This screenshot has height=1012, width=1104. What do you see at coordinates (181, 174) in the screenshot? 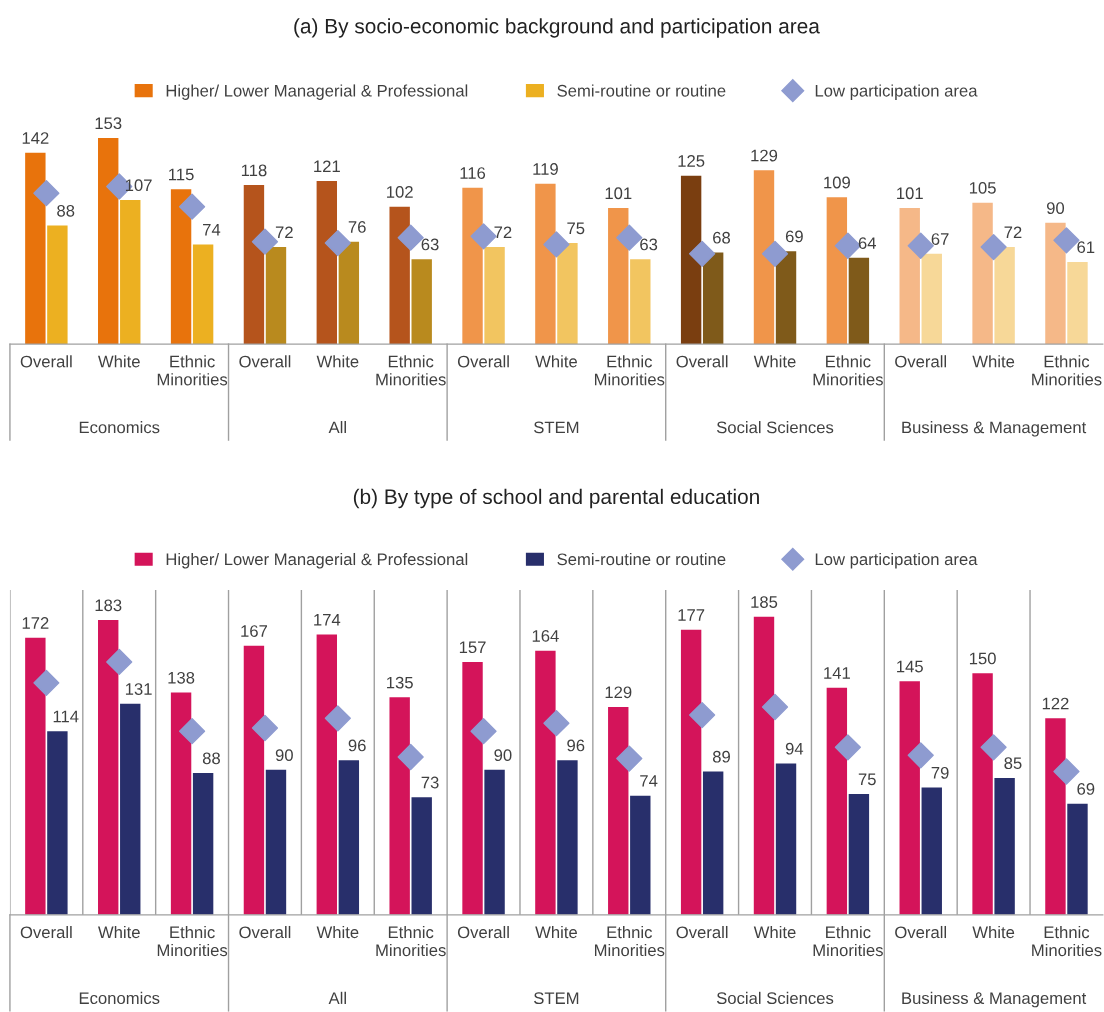
I see `data-label: 115` at bounding box center [181, 174].